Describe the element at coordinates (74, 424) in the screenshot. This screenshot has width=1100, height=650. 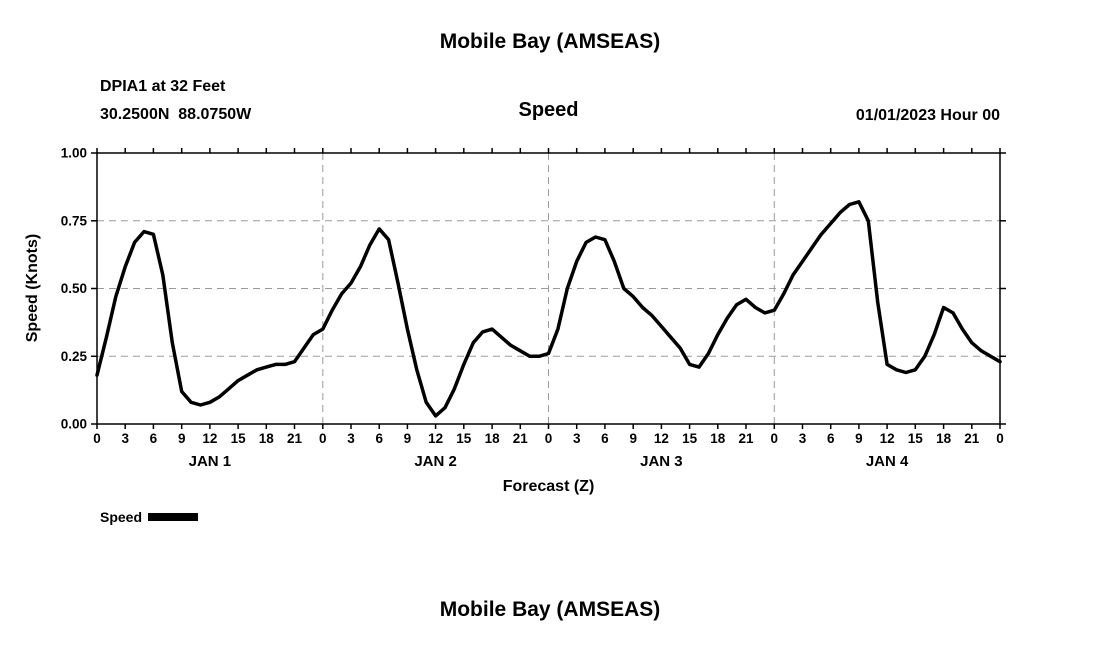
I see `y-tick-label: 0.00` at that location.